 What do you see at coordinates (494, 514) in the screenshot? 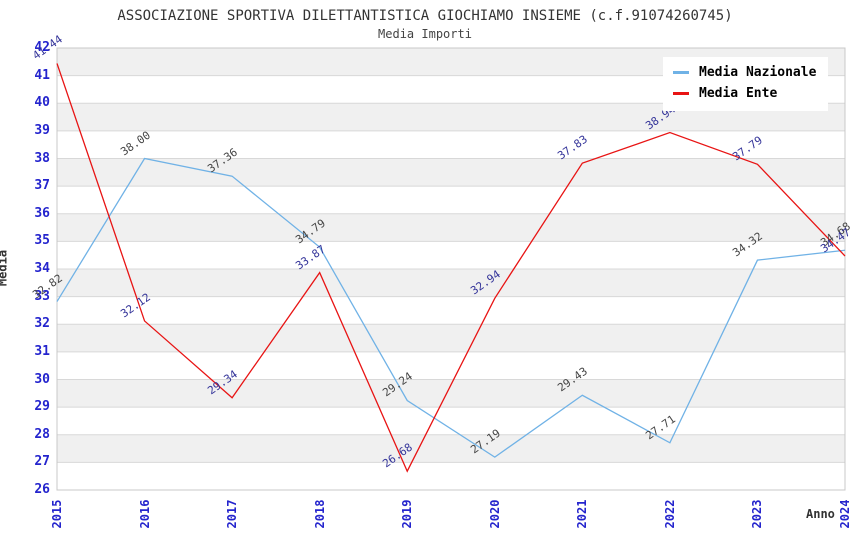
I see `x-tick-label: 2020` at bounding box center [494, 514].